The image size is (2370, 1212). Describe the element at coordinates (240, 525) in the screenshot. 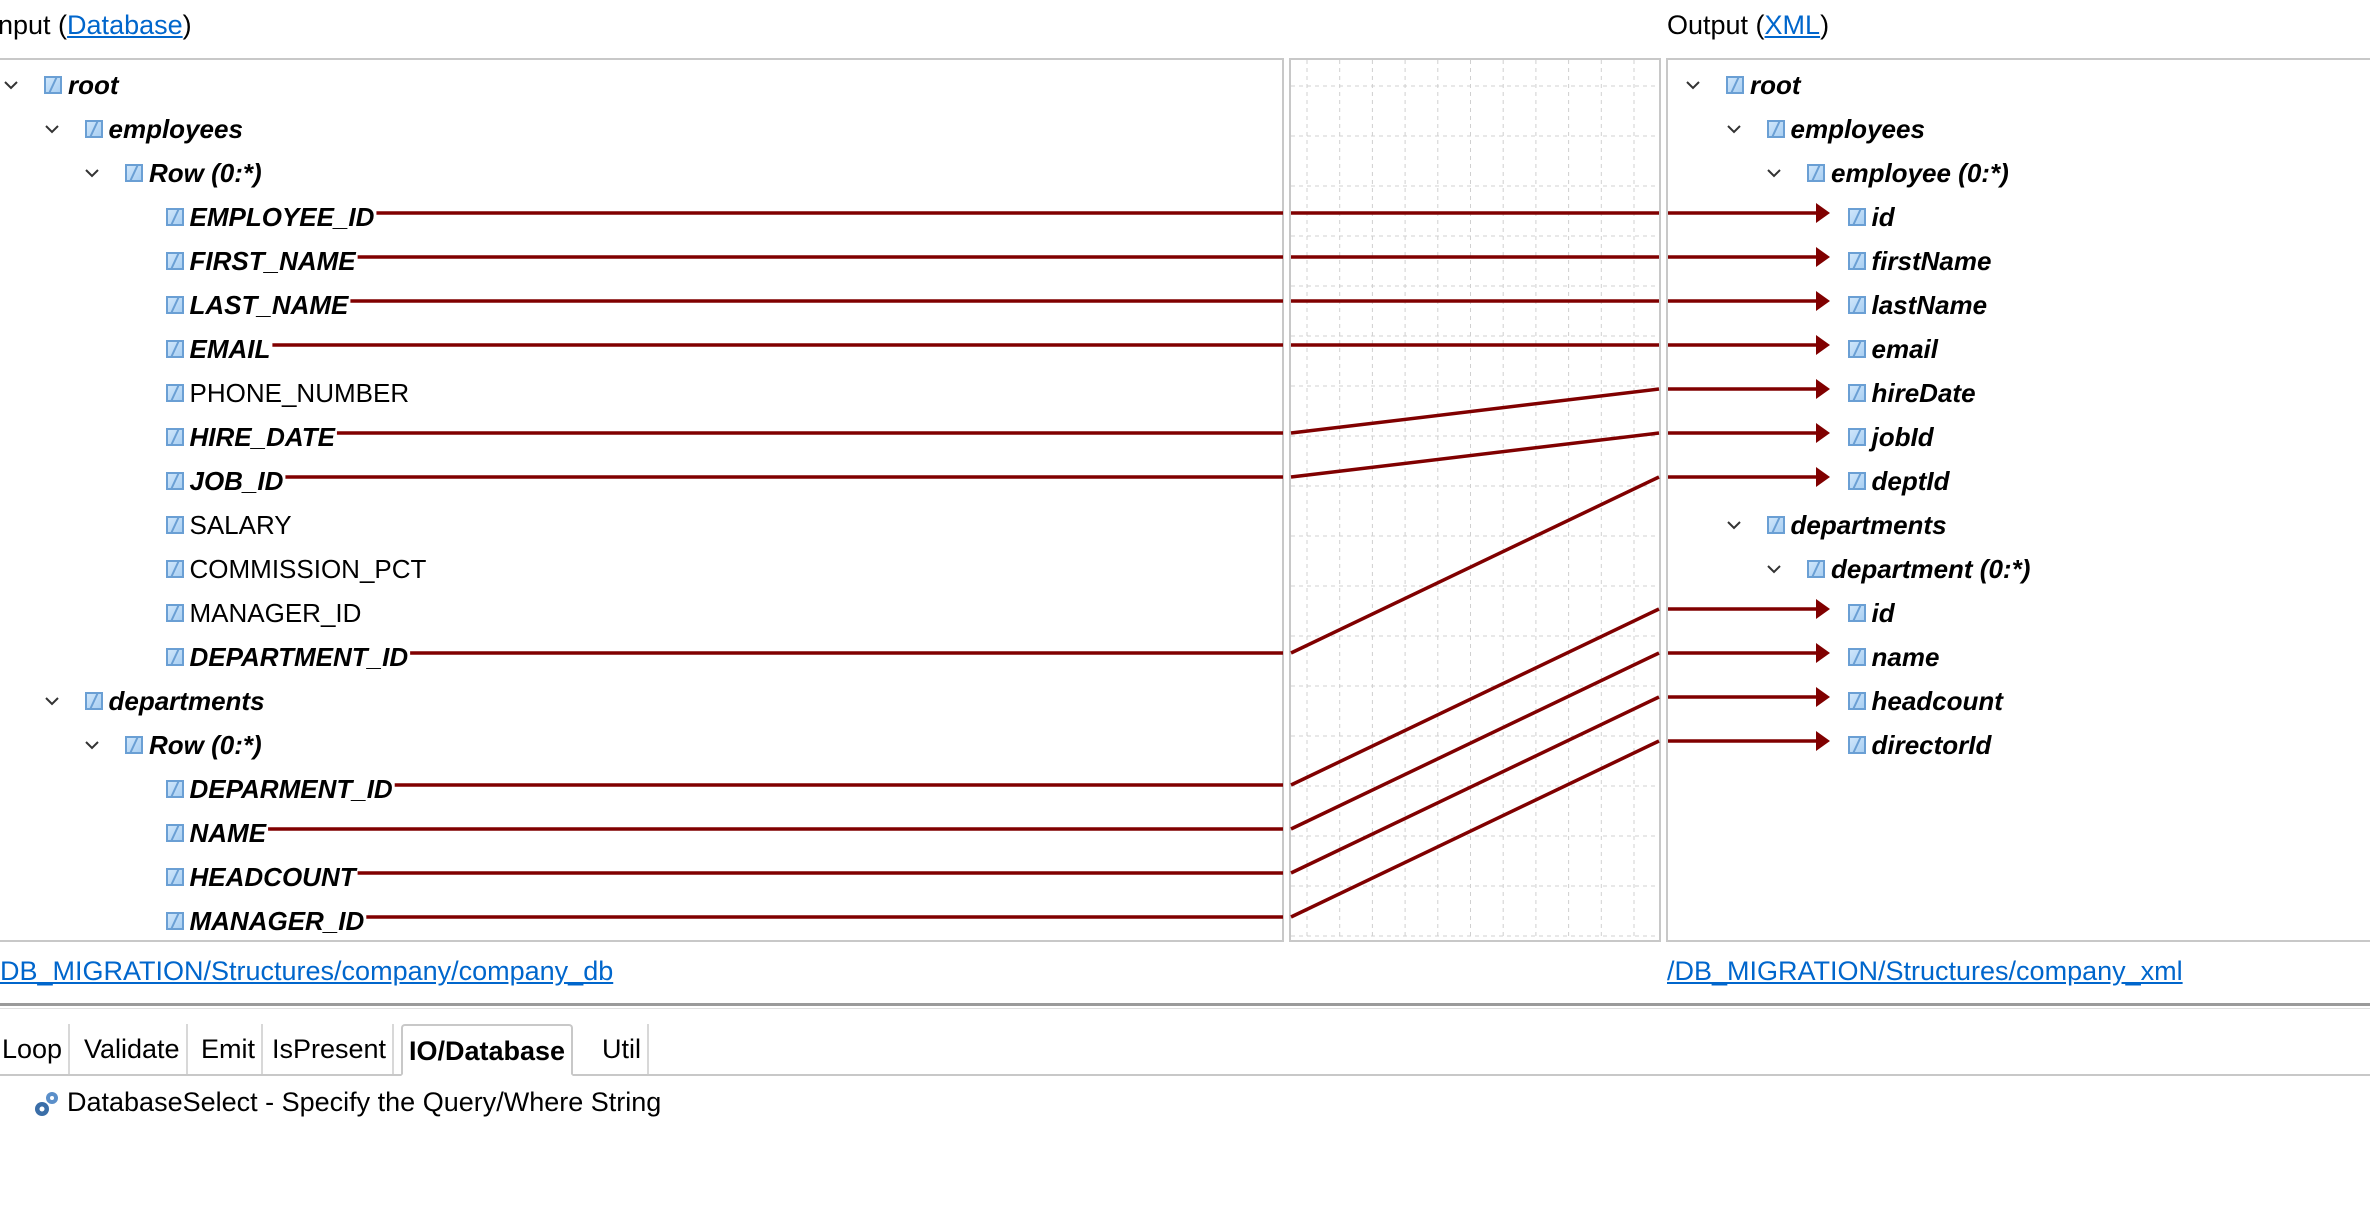

I see `tree-node-label: SALARY` at that location.